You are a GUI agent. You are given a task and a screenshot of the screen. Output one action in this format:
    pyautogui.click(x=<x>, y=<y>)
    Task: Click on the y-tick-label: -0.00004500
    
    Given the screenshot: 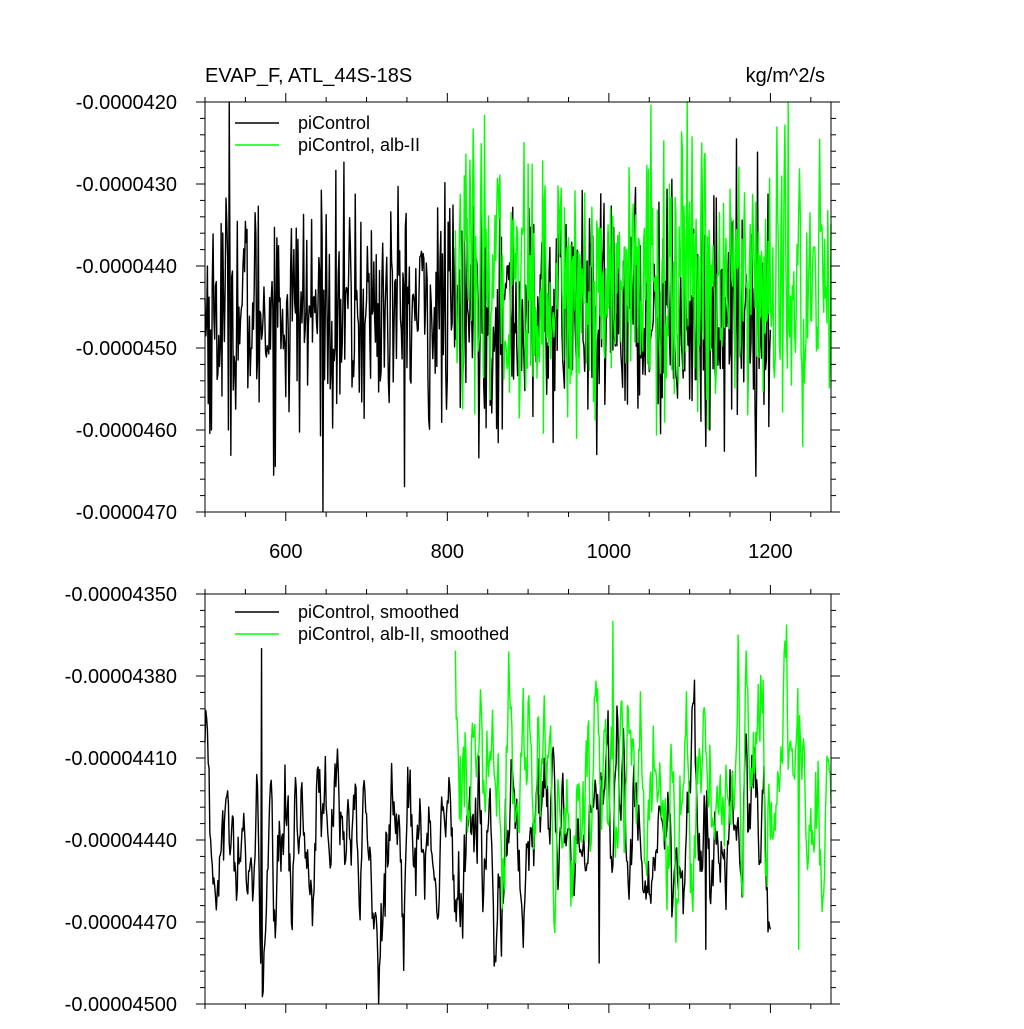 What is the action you would take?
    pyautogui.click(x=121, y=1005)
    